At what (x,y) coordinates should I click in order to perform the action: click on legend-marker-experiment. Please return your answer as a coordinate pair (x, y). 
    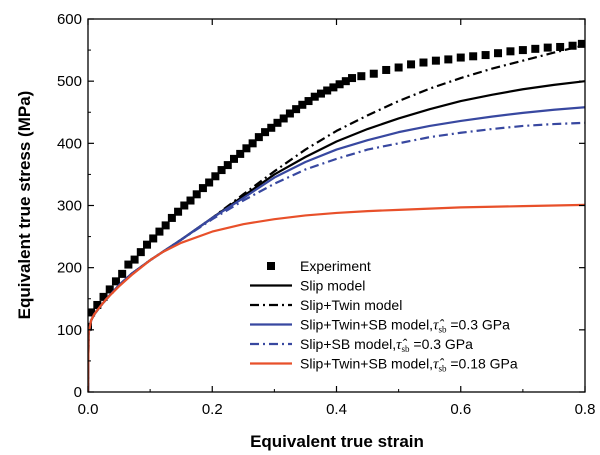
    Looking at the image, I should click on (271, 266).